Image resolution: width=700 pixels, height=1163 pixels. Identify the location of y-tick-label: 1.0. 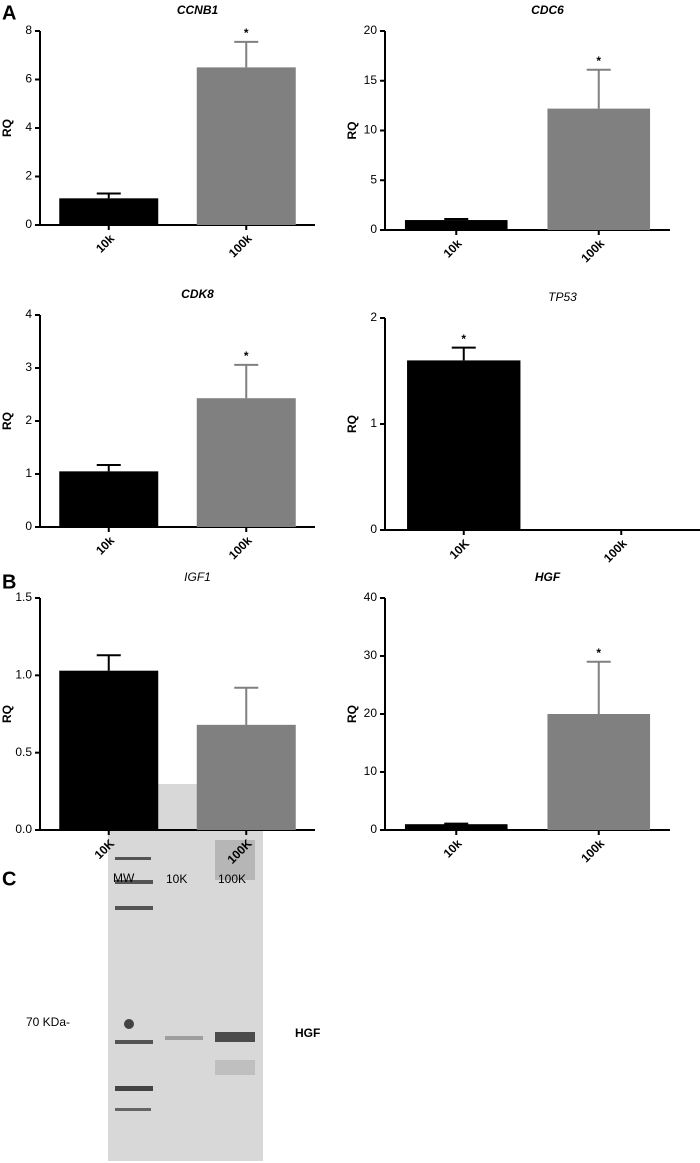
(23, 675).